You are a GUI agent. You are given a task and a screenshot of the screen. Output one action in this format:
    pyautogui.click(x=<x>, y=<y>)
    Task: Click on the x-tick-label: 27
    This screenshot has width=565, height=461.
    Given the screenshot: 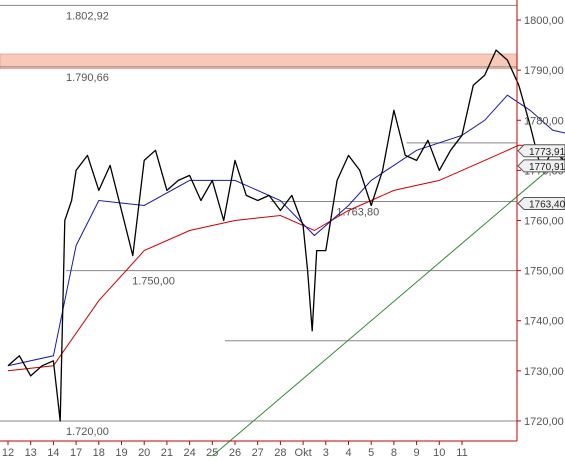 What is the action you would take?
    pyautogui.click(x=258, y=453)
    